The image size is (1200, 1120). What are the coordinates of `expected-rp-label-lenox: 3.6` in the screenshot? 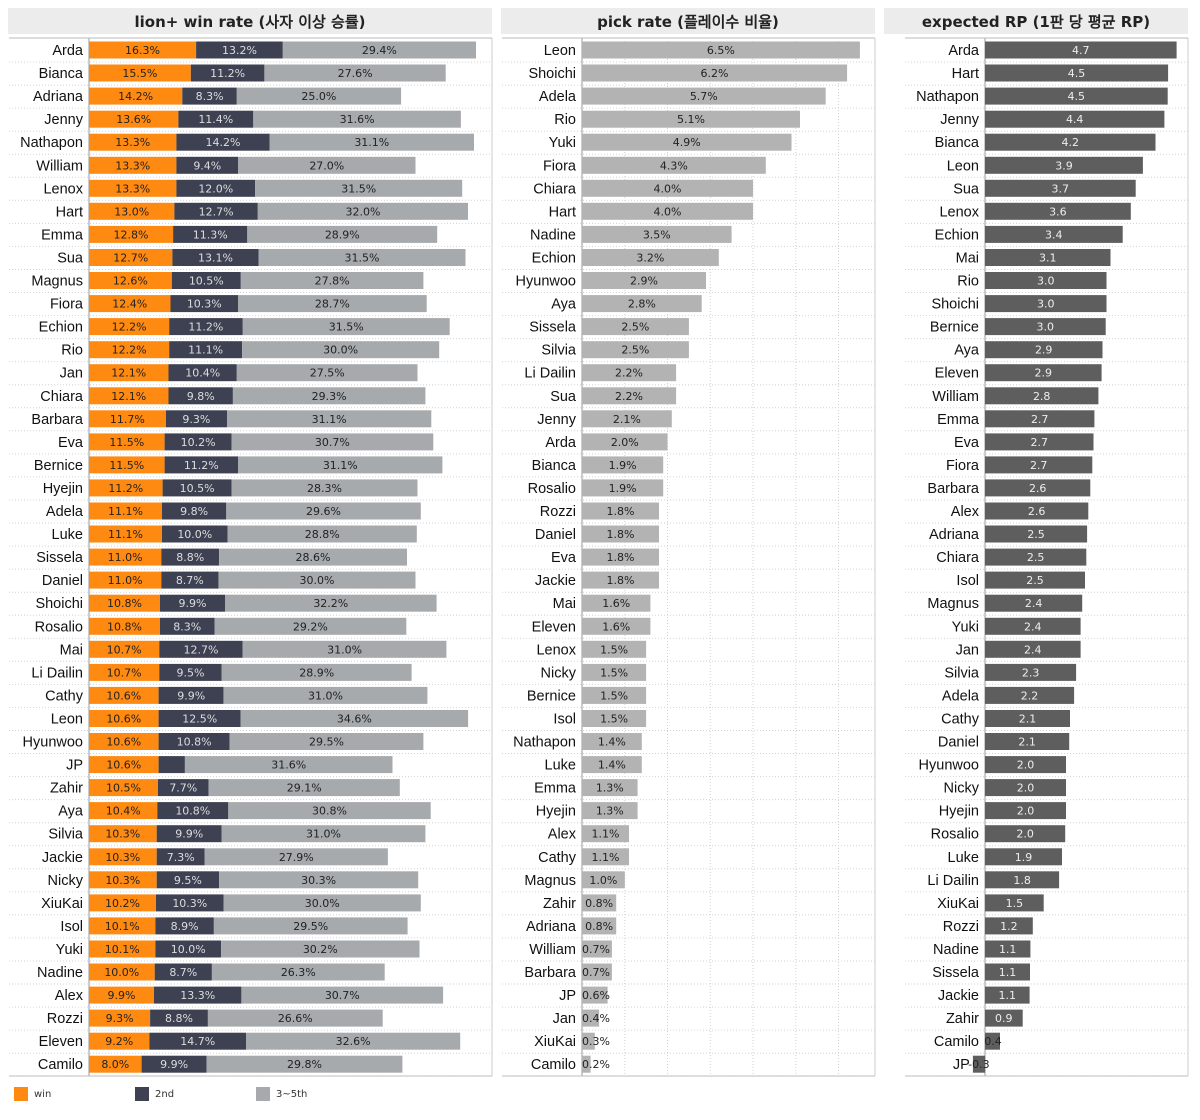 It's located at (1058, 211).